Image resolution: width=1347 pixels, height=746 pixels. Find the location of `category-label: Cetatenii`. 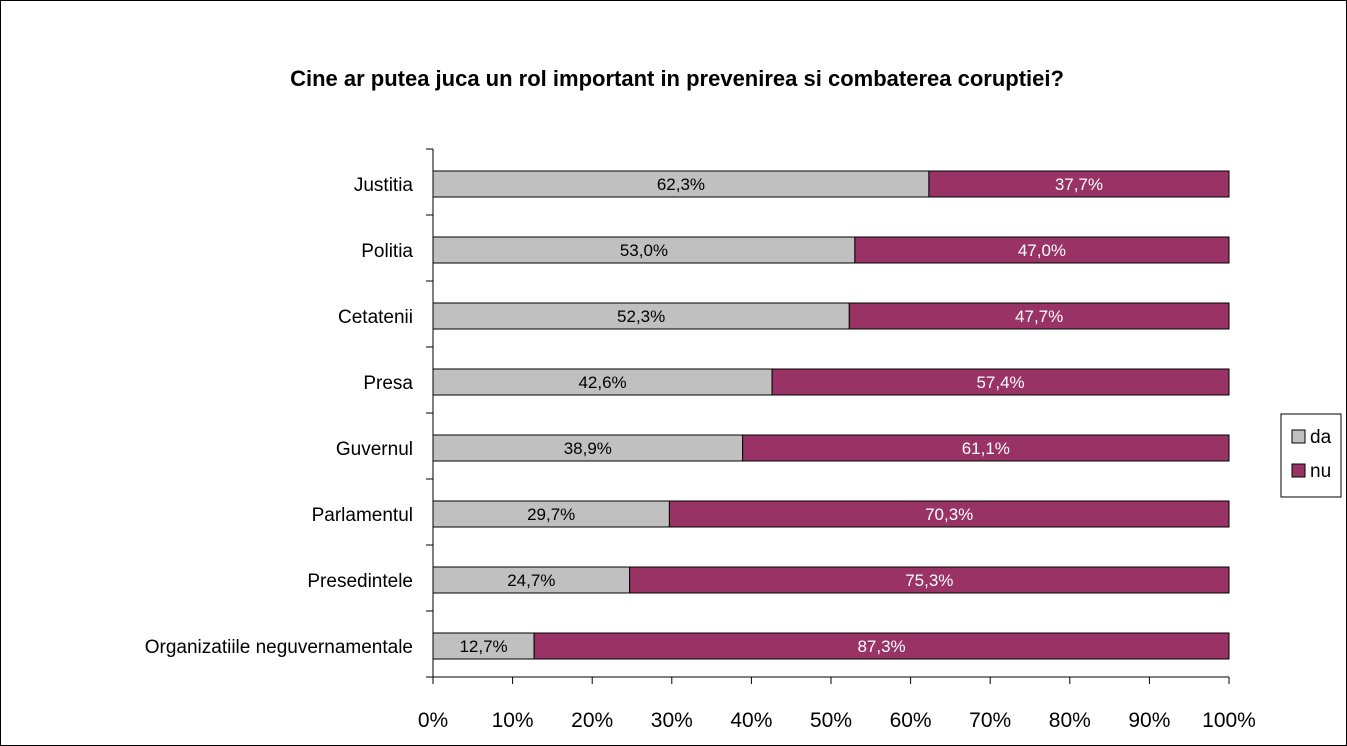

category-label: Cetatenii is located at coordinates (375, 317).